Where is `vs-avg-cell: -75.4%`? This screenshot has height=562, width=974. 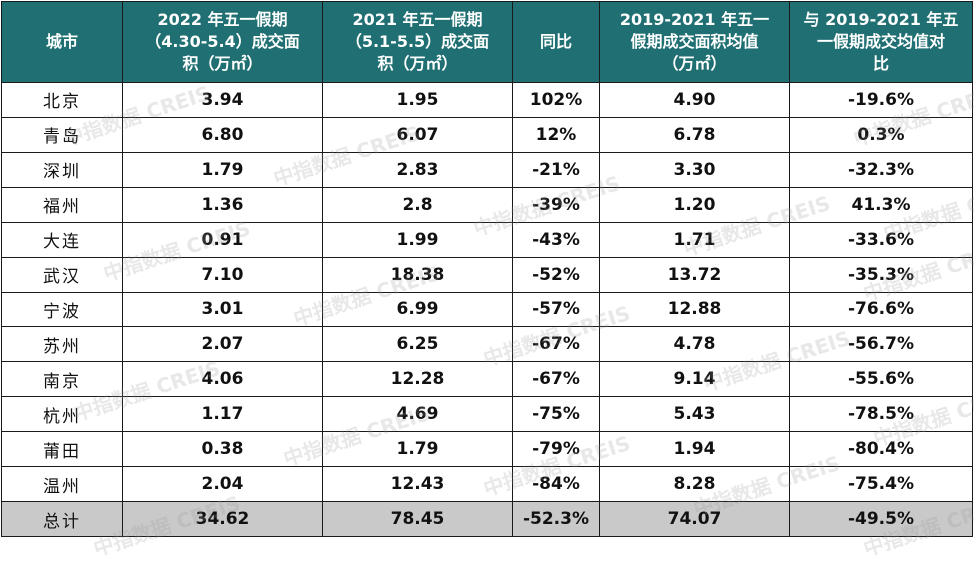
vs-avg-cell: -75.4% is located at coordinates (881, 484).